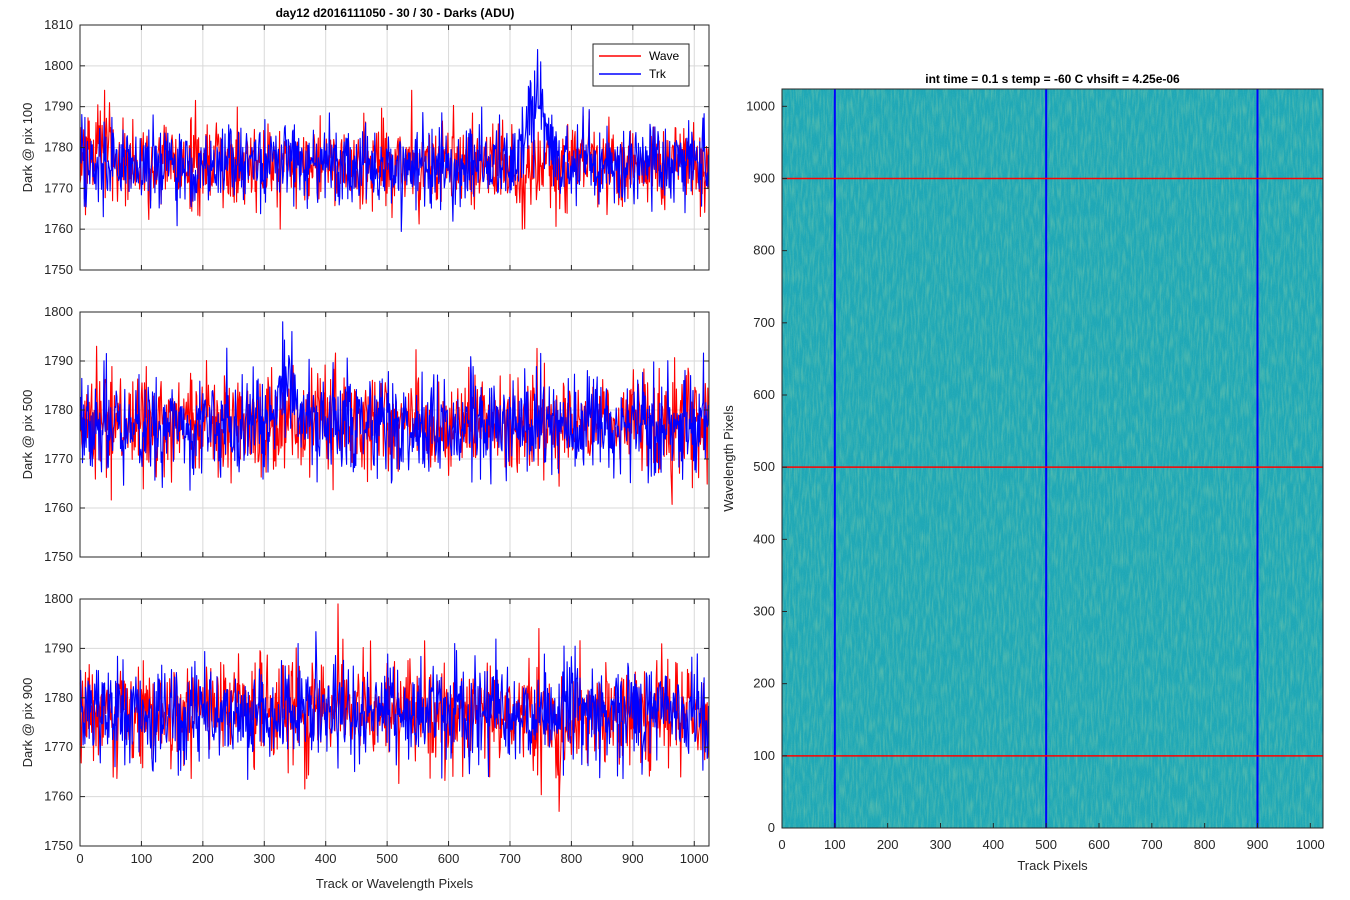  I want to click on legend: Wave Trk, so click(641, 65).